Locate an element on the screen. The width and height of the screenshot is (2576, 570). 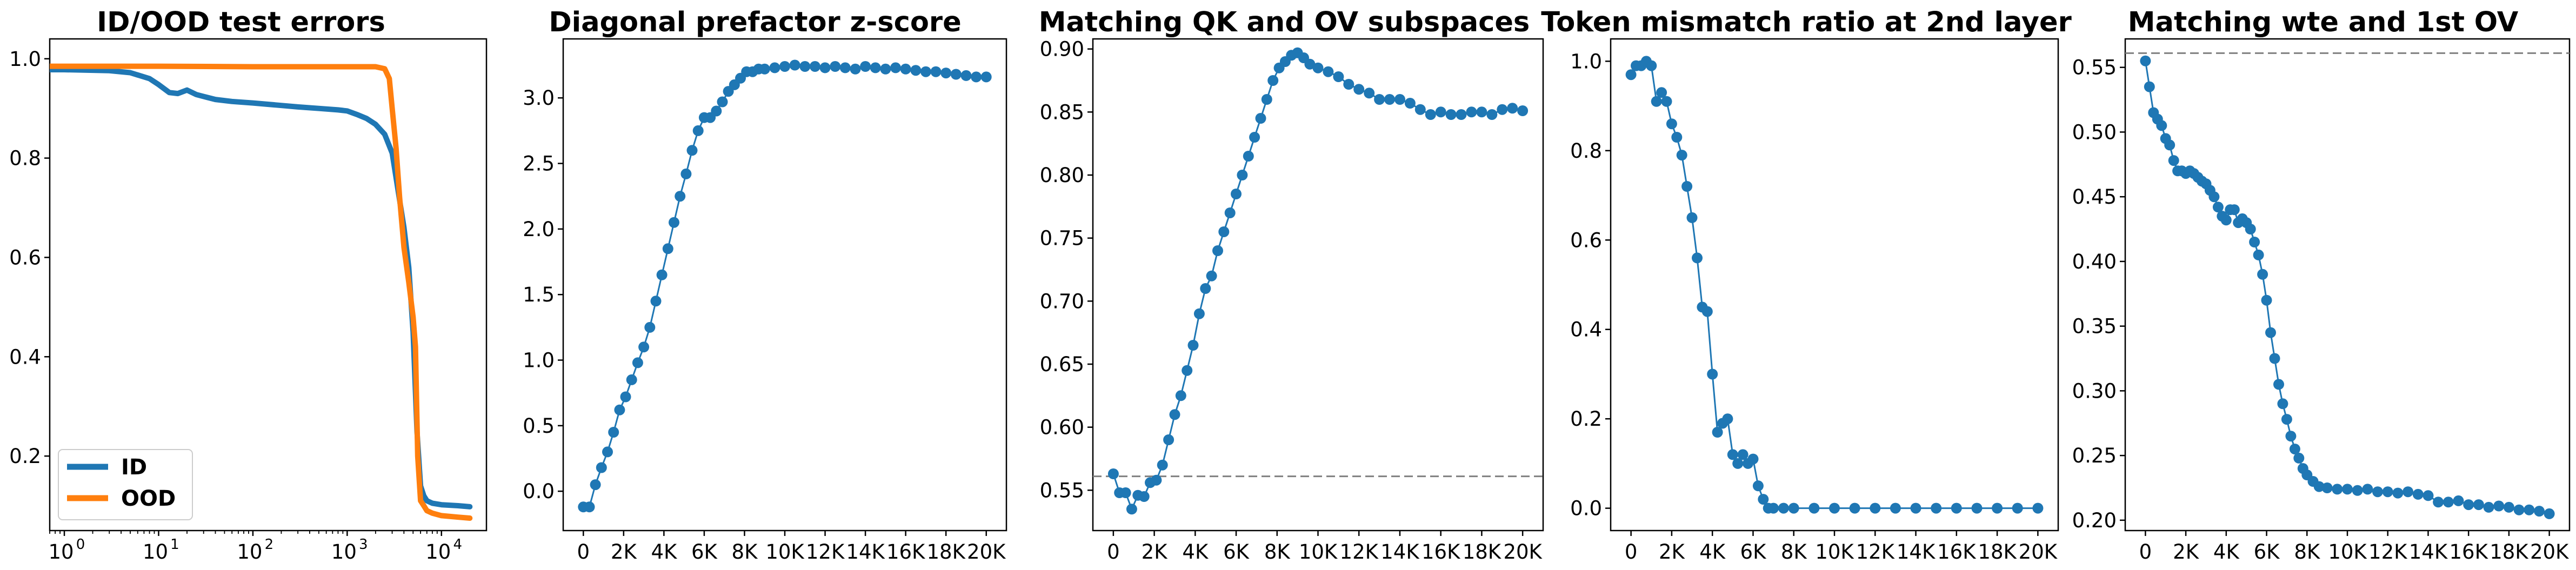
y-tick-label: 0.65 is located at coordinates (1062, 364).